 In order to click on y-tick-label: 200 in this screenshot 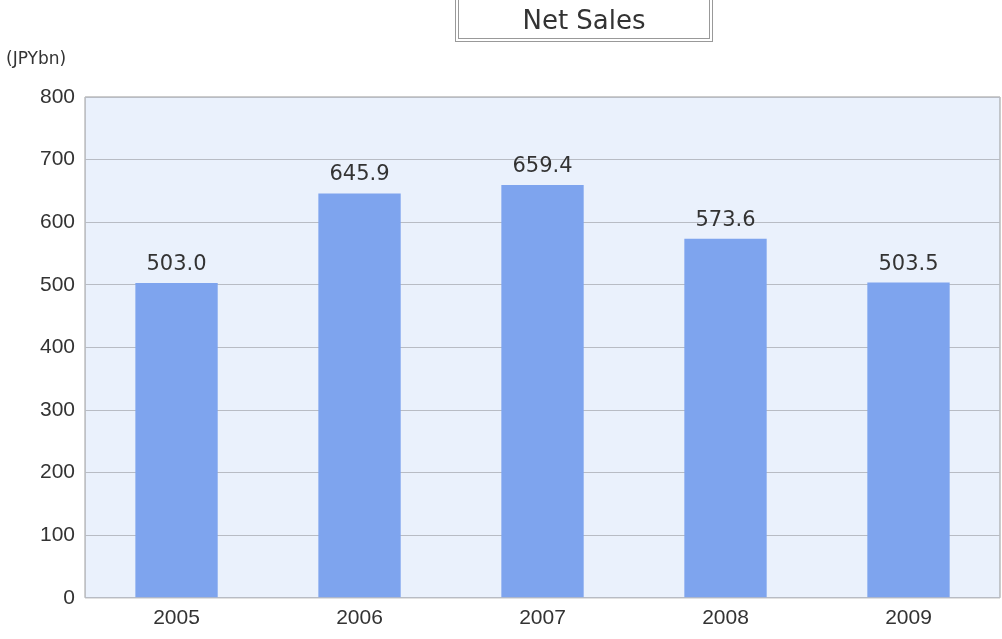, I will do `click(57, 471)`.